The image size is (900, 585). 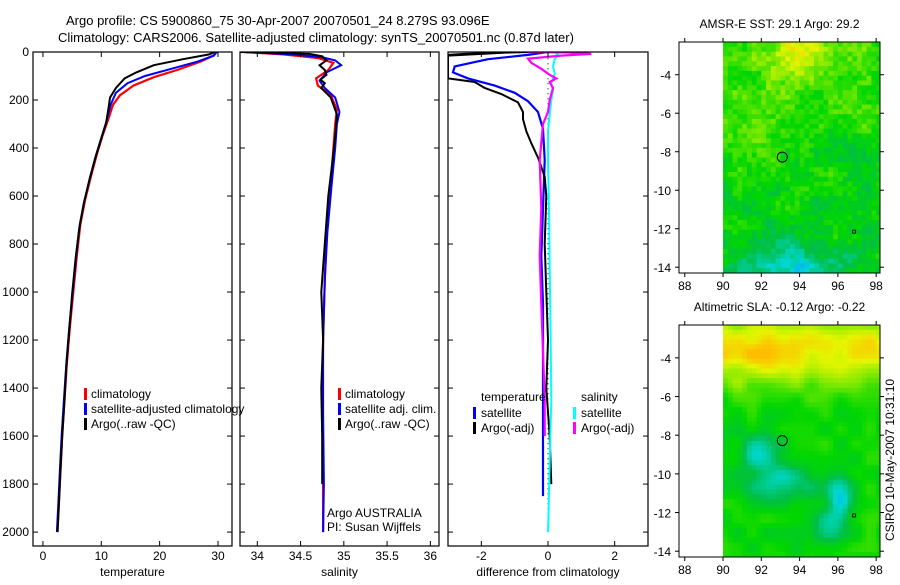 What do you see at coordinates (599, 397) in the screenshot?
I see `legend-header: salinity` at bounding box center [599, 397].